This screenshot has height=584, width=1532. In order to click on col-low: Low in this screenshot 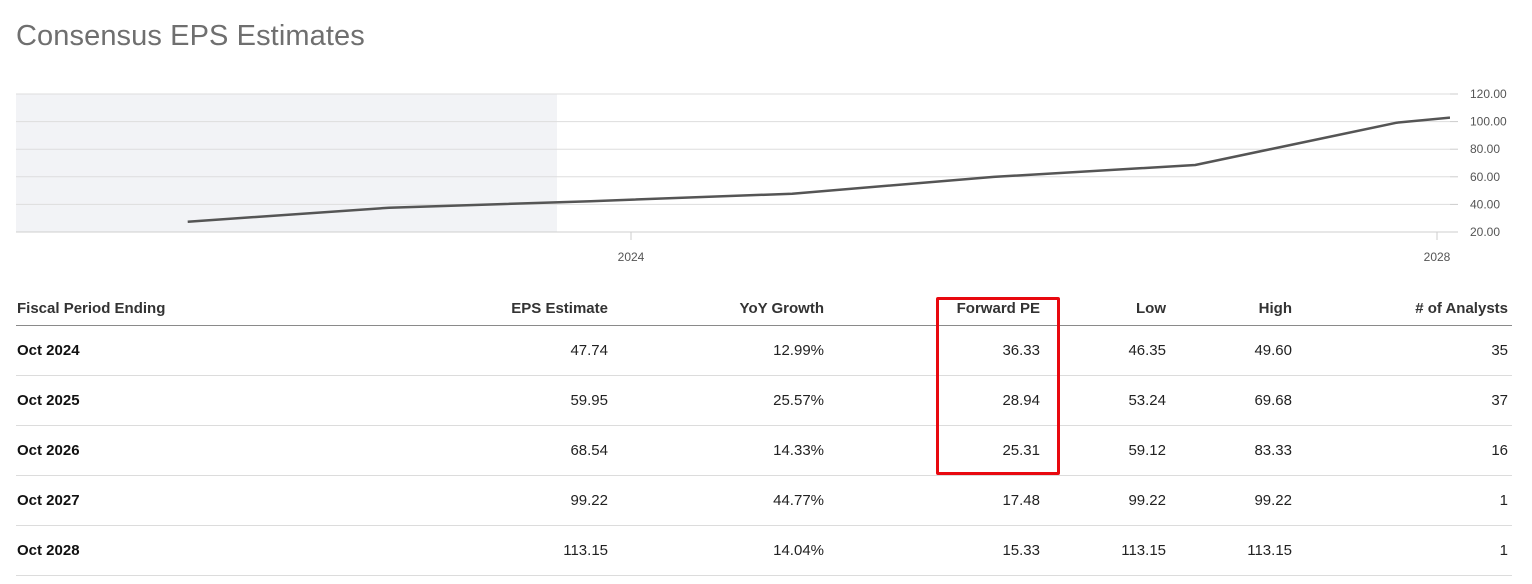, I will do `click(1107, 308)`.